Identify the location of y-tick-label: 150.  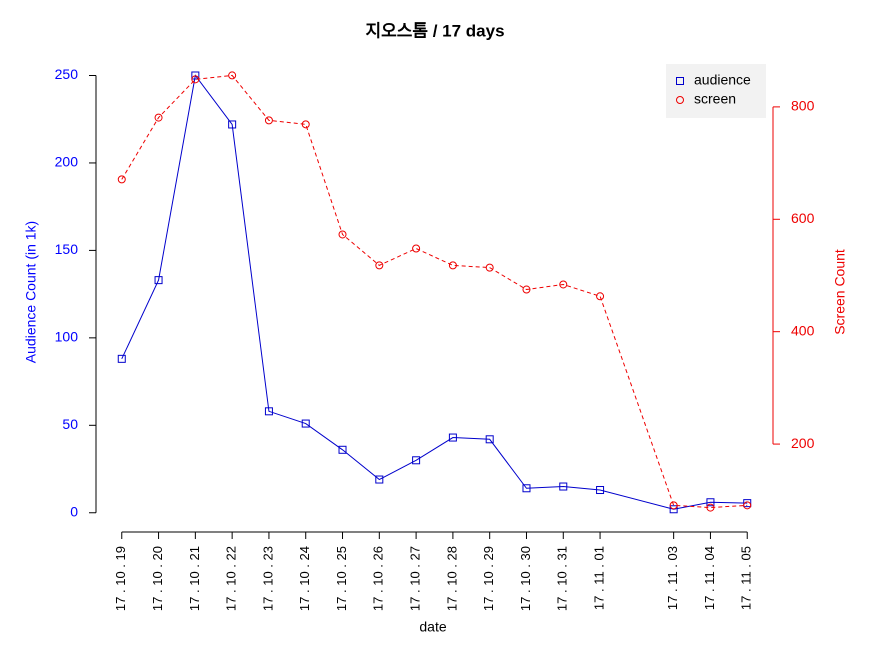
(67, 249).